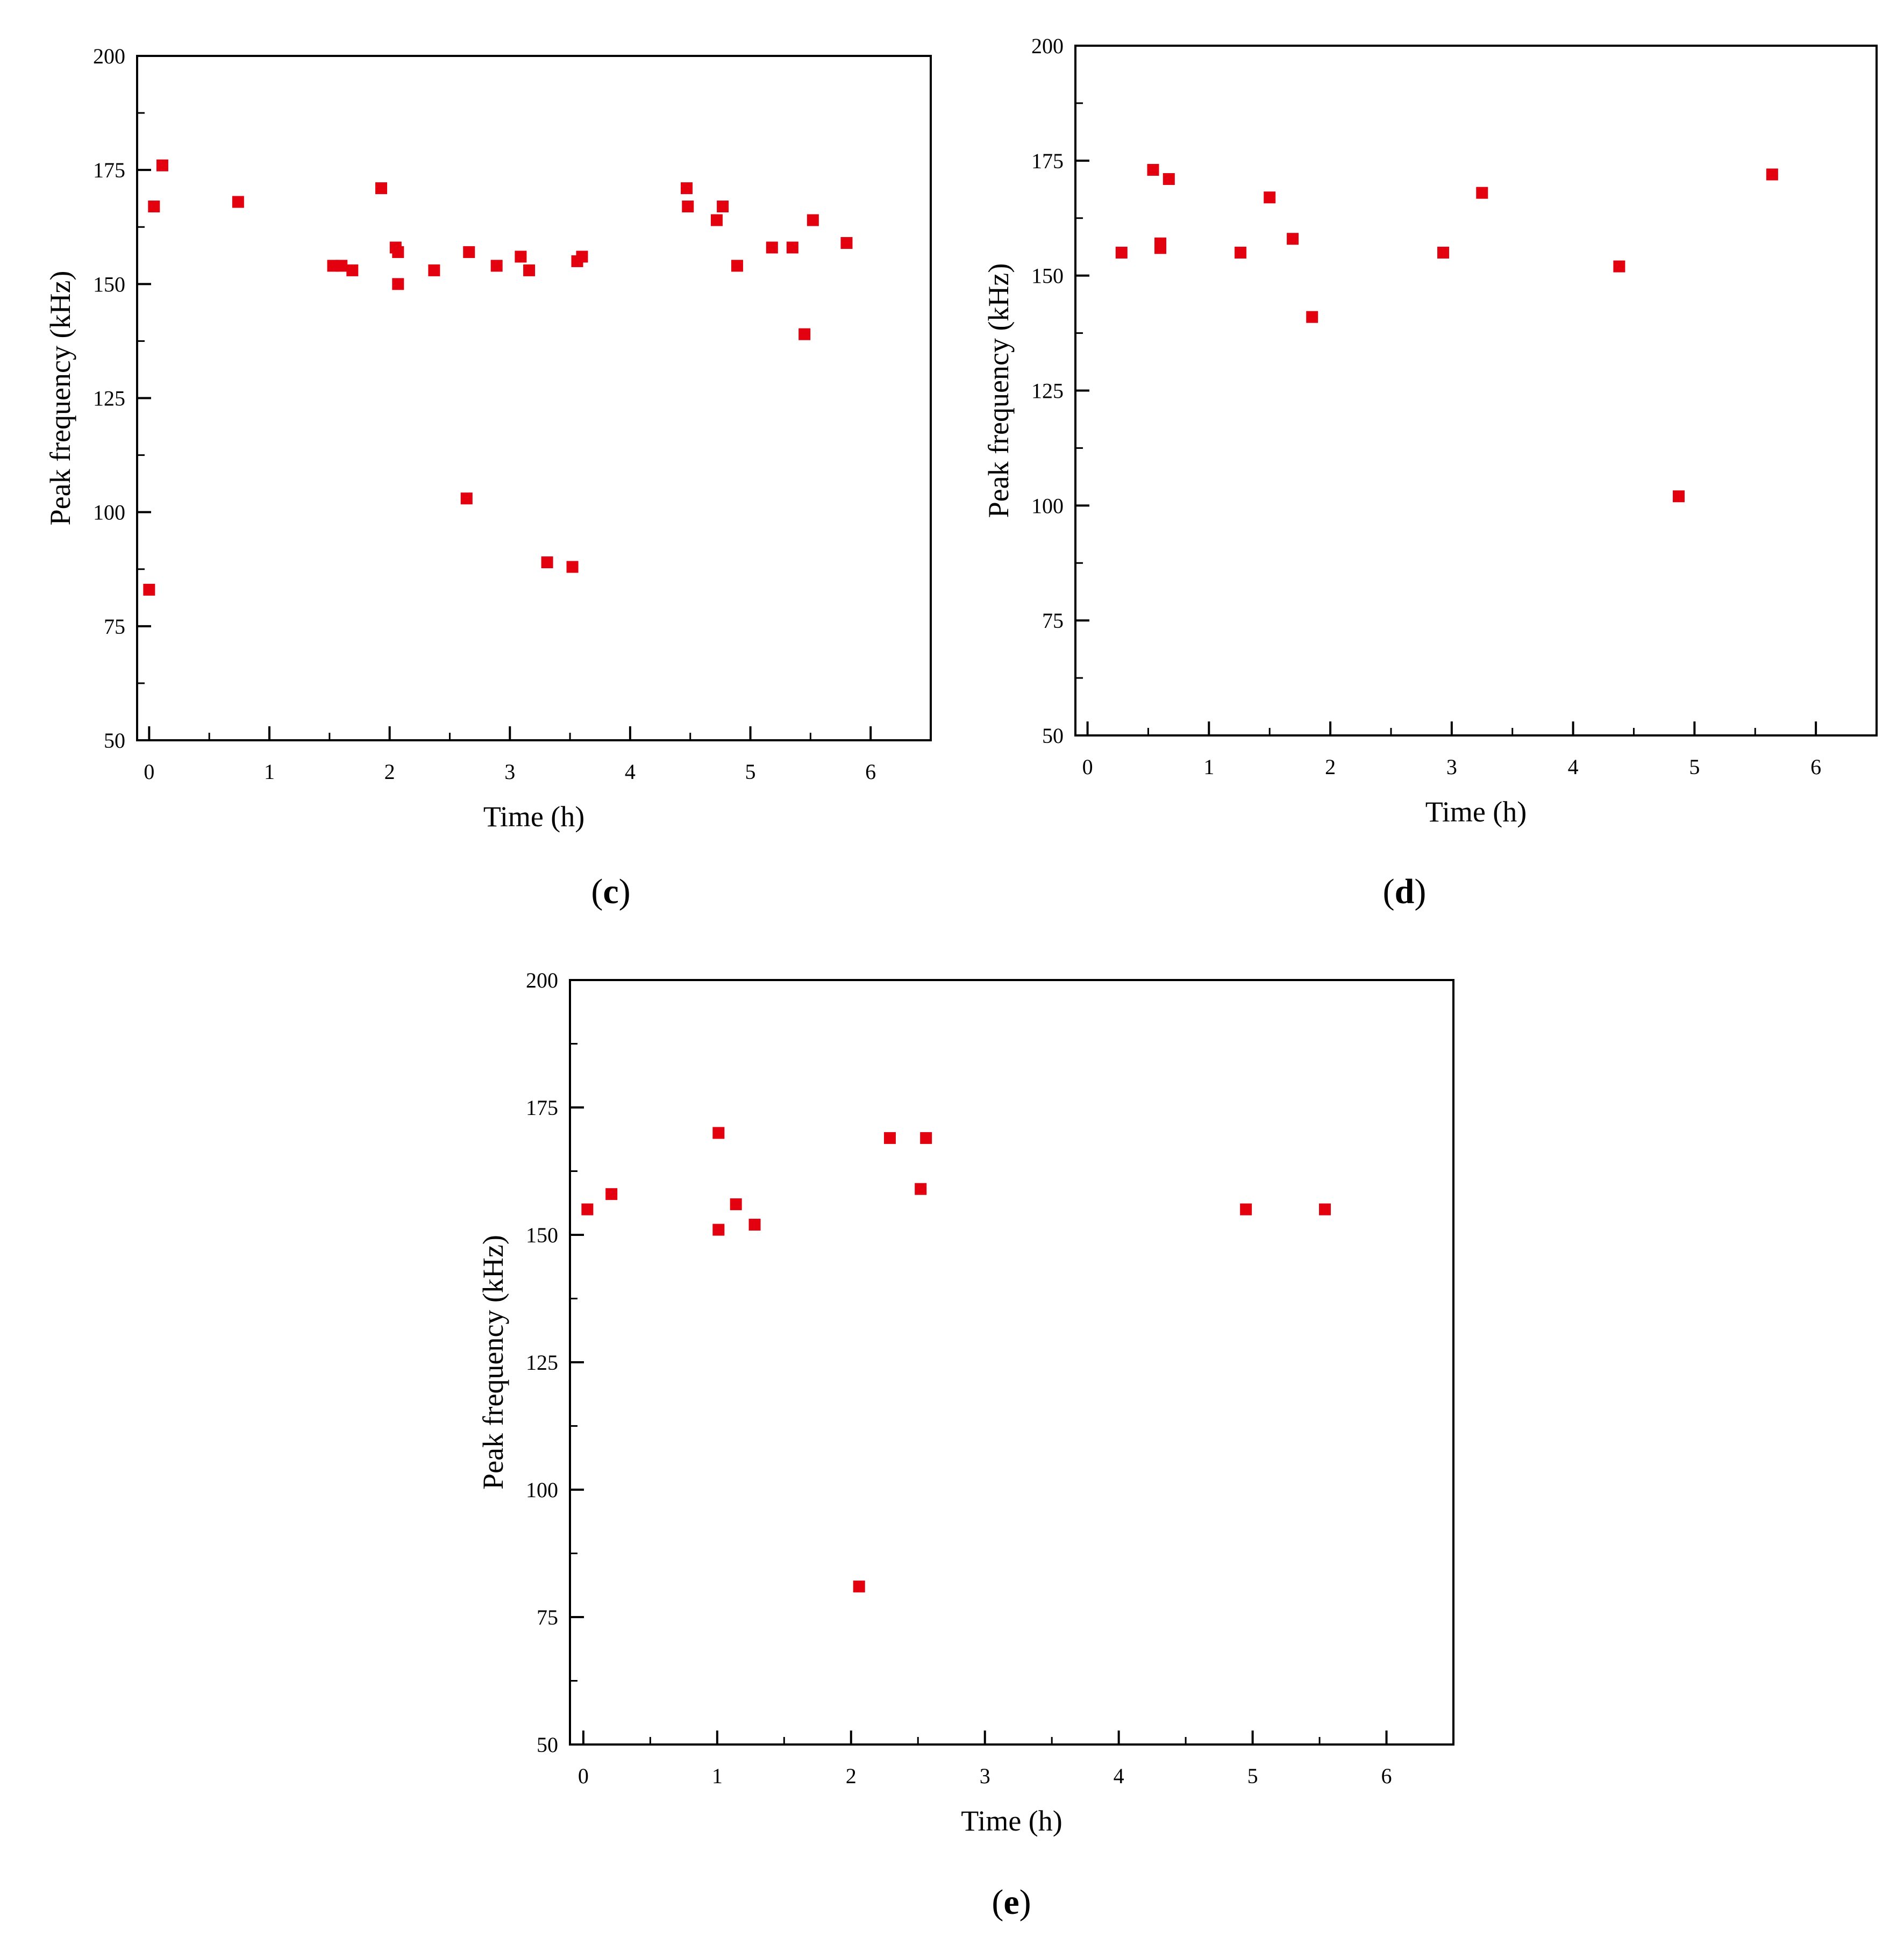 The height and width of the screenshot is (1959, 1904). I want to click on panel-label: (d), so click(1405, 891).